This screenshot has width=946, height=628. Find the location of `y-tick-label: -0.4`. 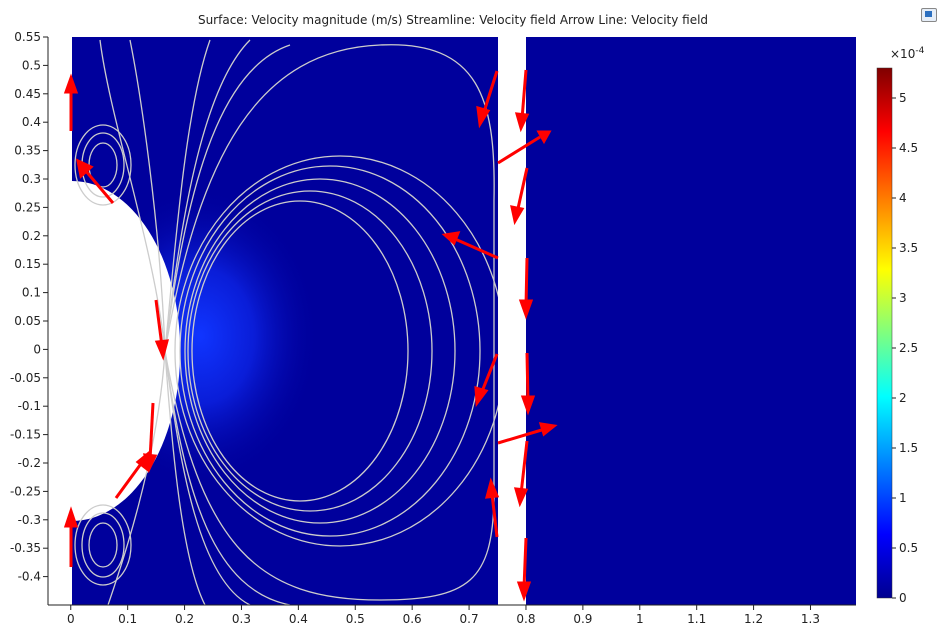

y-tick-label: -0.4 is located at coordinates (29, 577).